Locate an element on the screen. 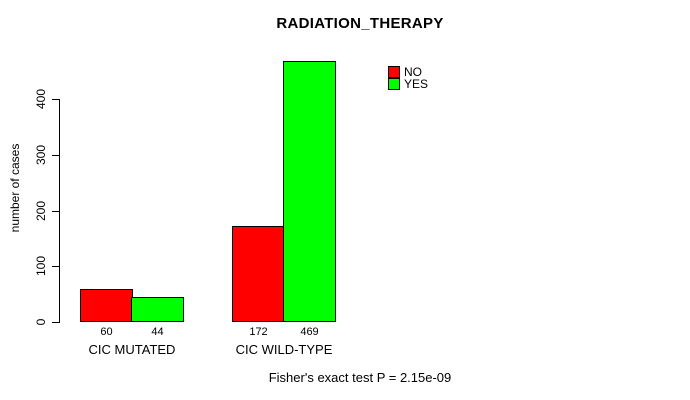 The height and width of the screenshot is (400, 690). bar-yes-cic-mutated is located at coordinates (157, 309).